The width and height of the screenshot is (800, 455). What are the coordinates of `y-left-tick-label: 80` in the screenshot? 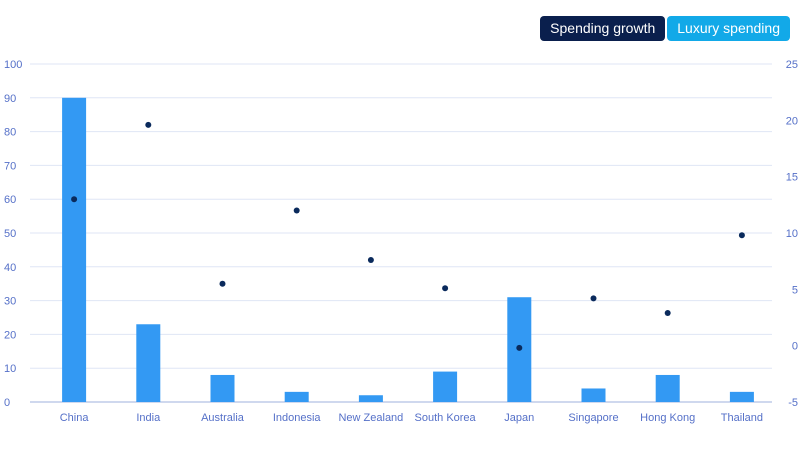 It's located at (10, 133).